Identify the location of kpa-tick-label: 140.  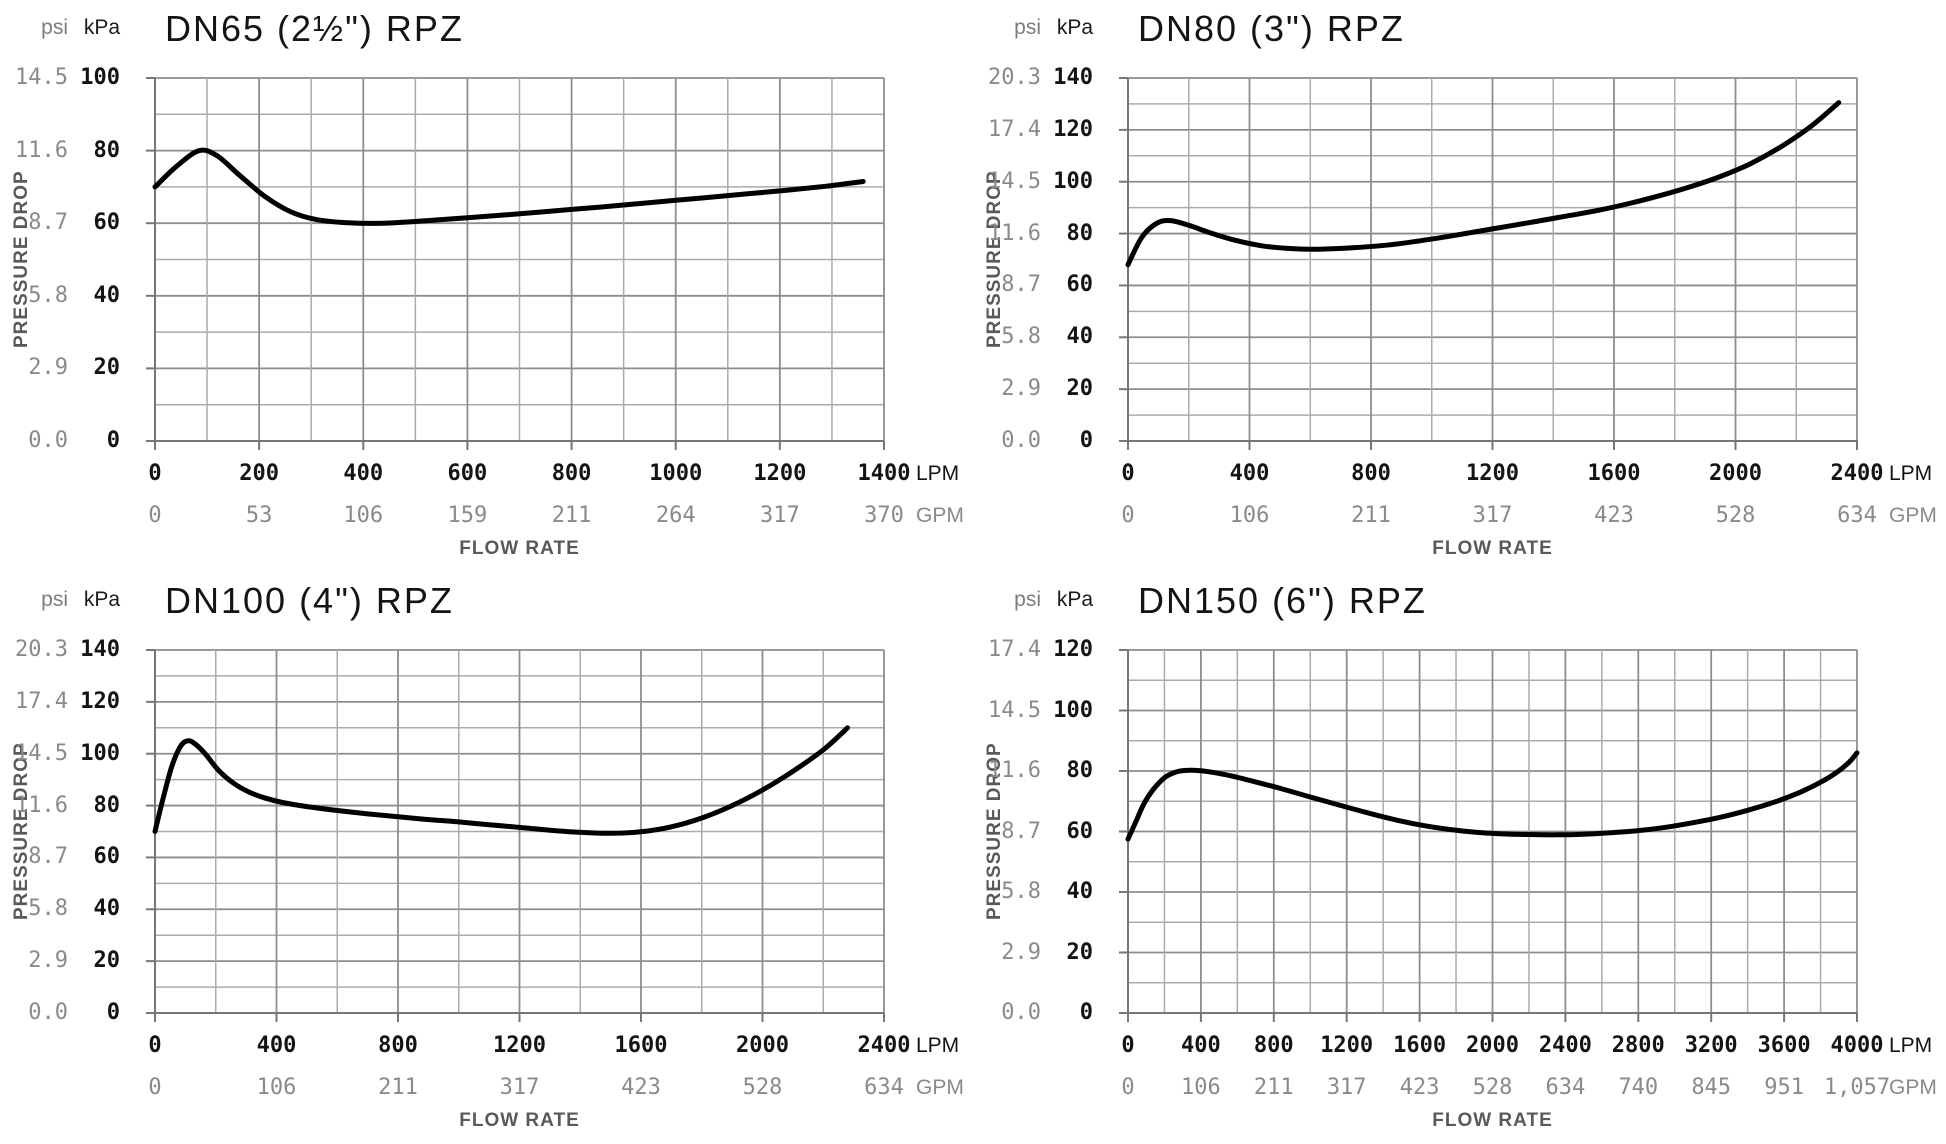
(1073, 77).